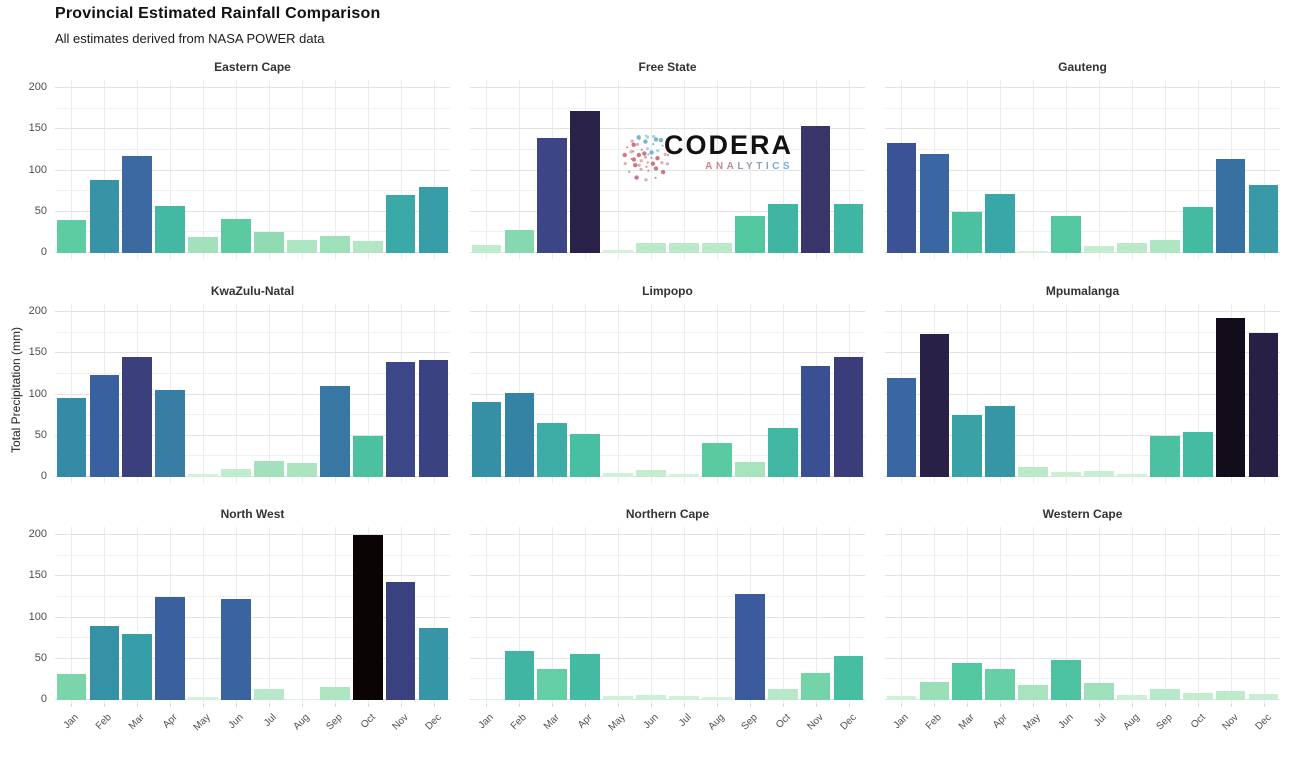 This screenshot has height=763, width=1290. What do you see at coordinates (667, 291) in the screenshot?
I see `facet-title: Limpopo` at bounding box center [667, 291].